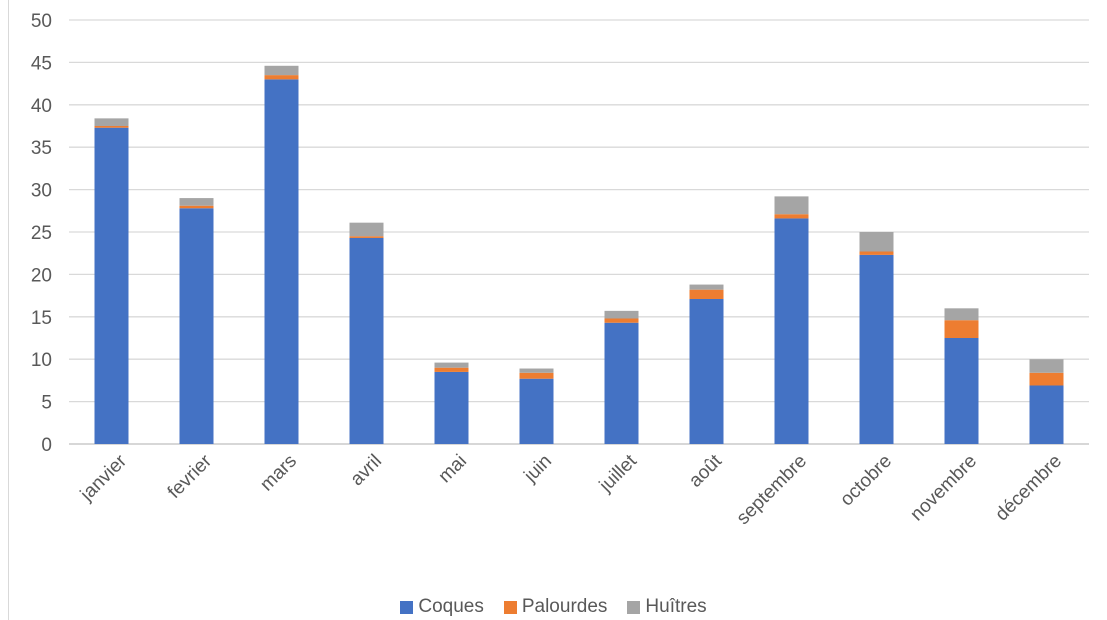 This screenshot has width=1107, height=620. I want to click on x-tick-label: fevrier, so click(190, 476).